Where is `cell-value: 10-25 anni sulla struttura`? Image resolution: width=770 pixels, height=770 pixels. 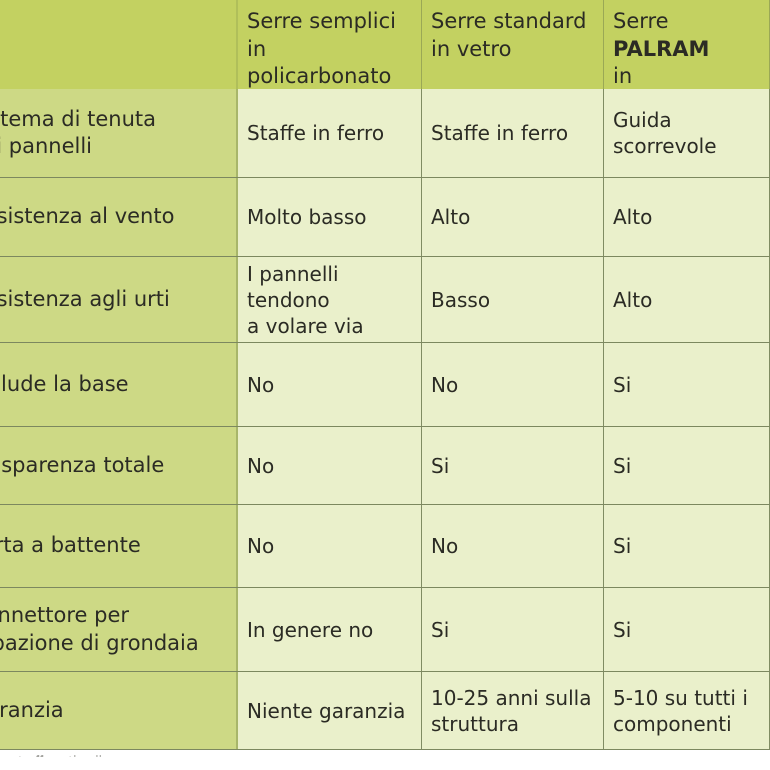 cell-value: 10-25 anni sulla struttura is located at coordinates (511, 710).